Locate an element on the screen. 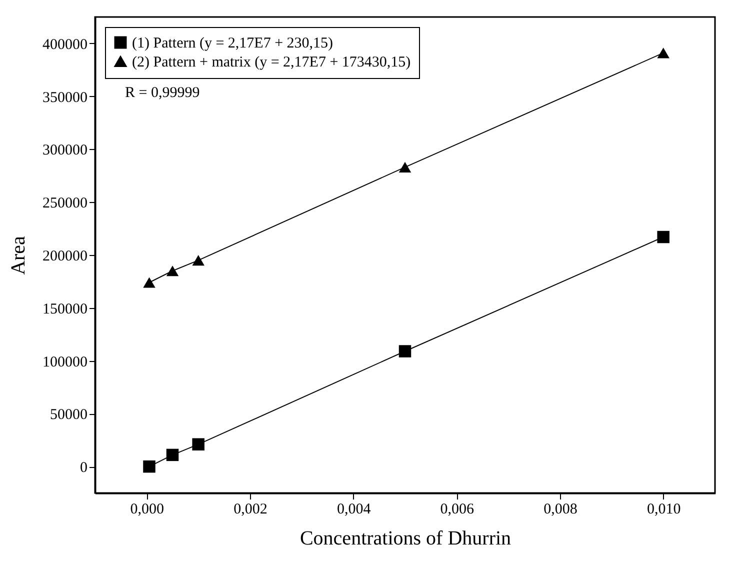  x-axis-title: Concentrations of Dhurrin is located at coordinates (406, 539).